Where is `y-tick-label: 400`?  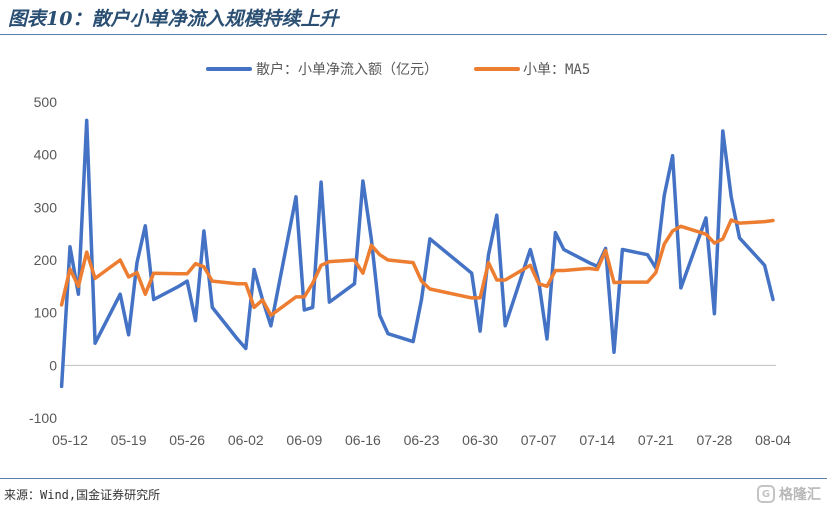
y-tick-label: 400 is located at coordinates (46, 155).